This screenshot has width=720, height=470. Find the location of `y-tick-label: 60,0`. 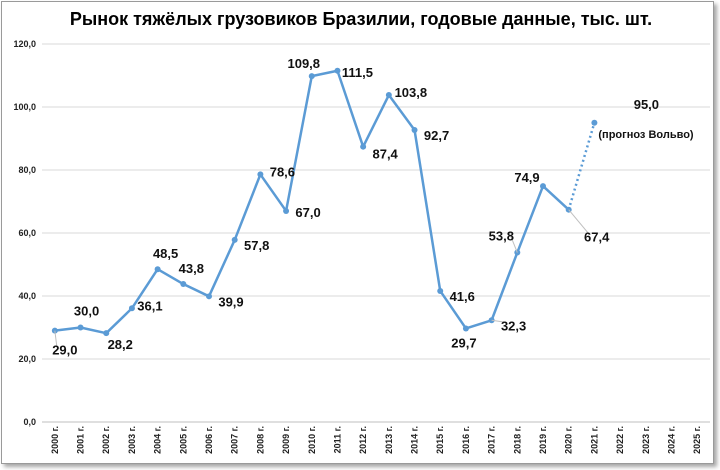

y-tick-label: 60,0 is located at coordinates (27, 233).